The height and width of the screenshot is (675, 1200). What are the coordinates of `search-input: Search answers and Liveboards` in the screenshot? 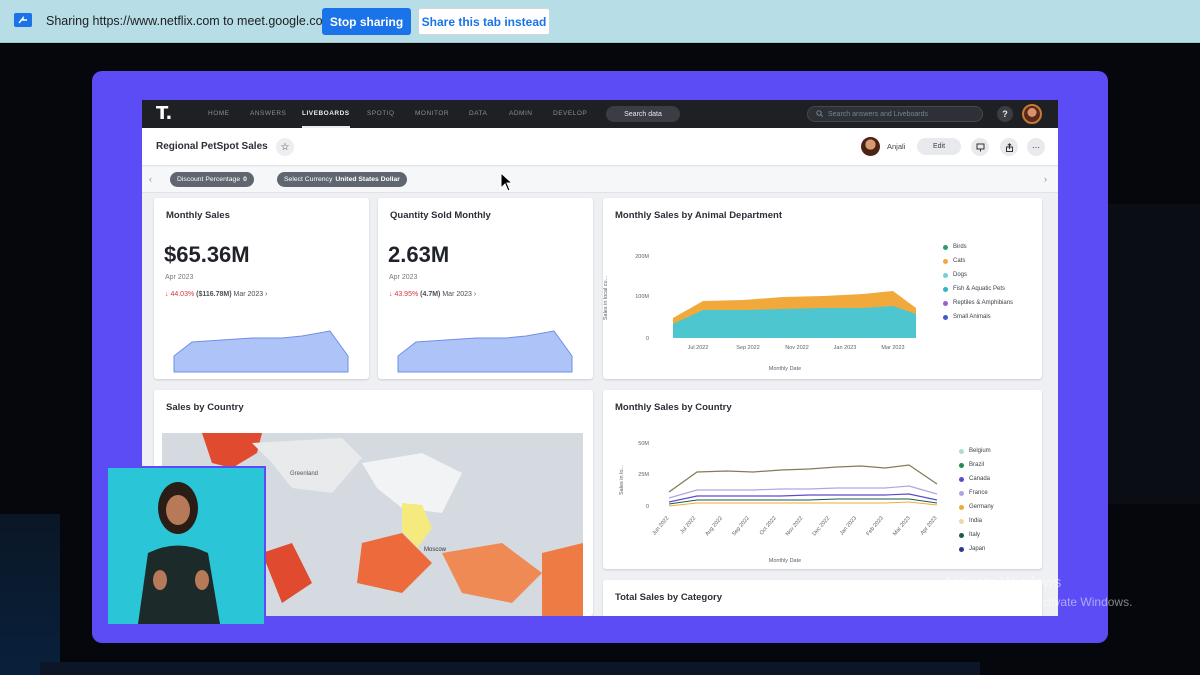 It's located at (895, 114).